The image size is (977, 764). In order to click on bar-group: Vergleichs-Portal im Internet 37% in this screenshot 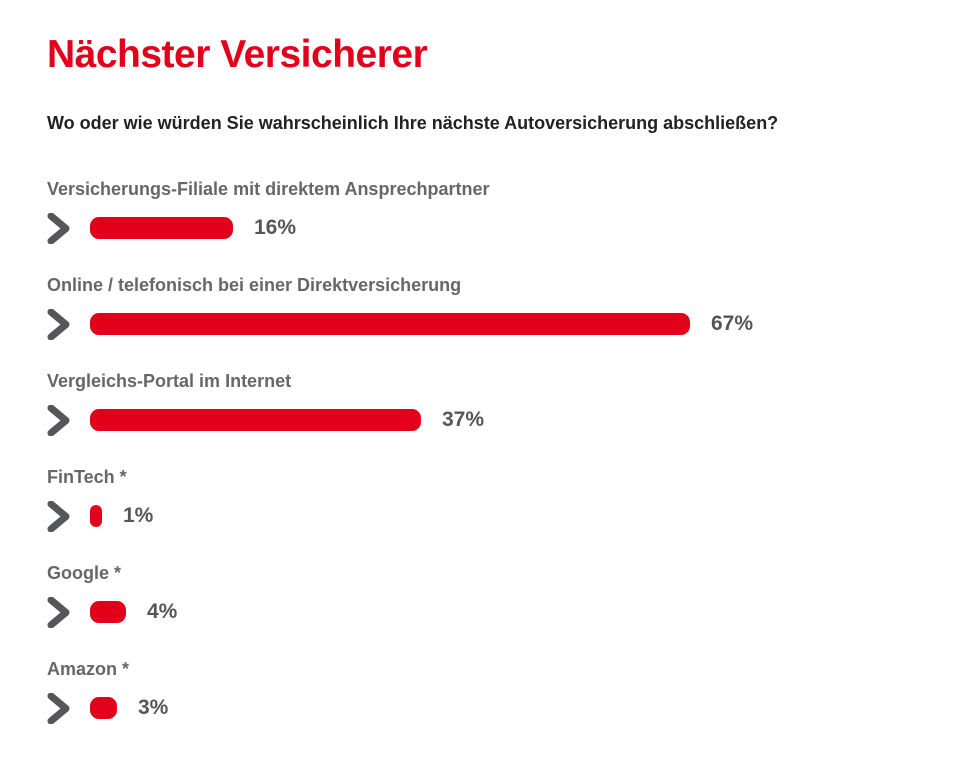, I will do `click(492, 403)`.